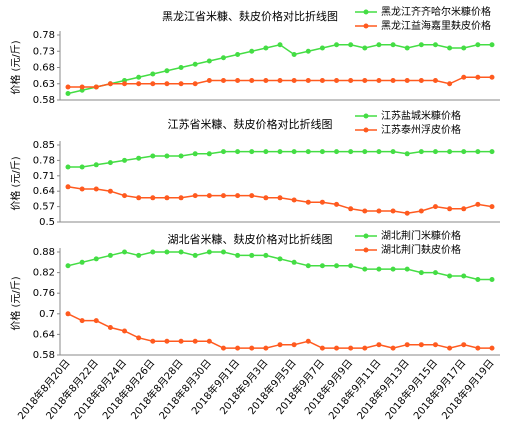 This screenshot has height=427, width=508. I want to click on y-tick-label: 0.82, so click(44, 273).